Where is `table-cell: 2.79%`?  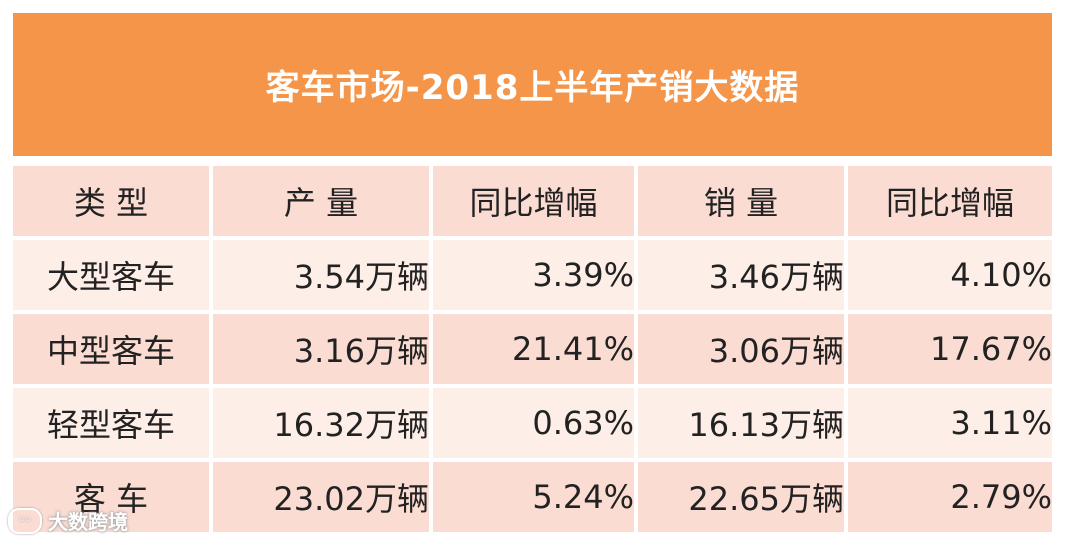
table-cell: 2.79% is located at coordinates (950, 497).